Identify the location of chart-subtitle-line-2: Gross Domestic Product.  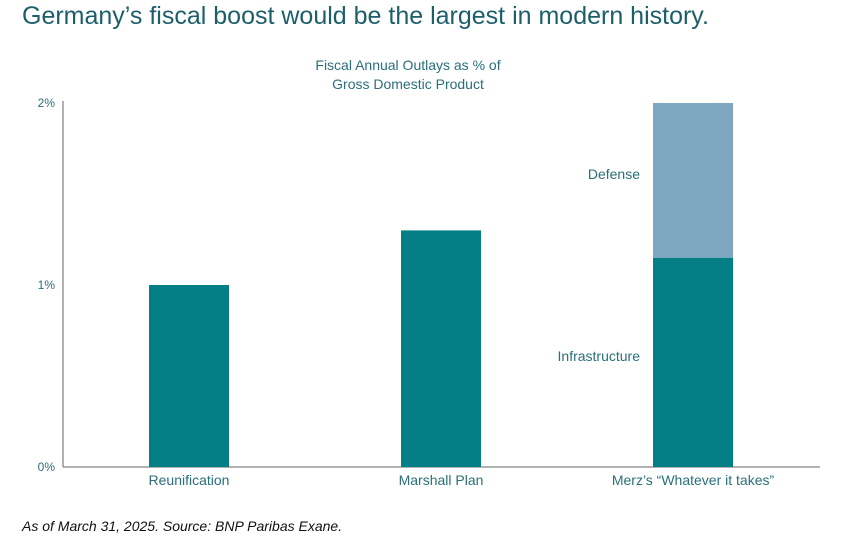
(408, 84).